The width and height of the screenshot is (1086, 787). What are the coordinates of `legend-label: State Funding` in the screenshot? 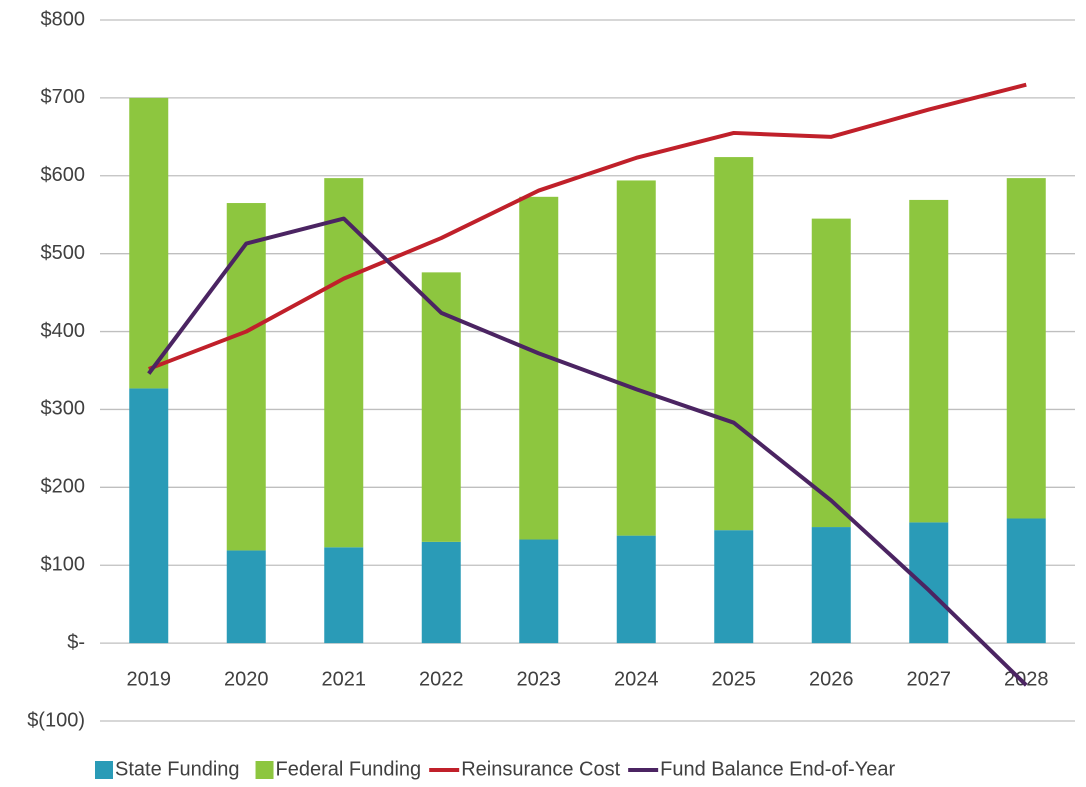 It's located at (177, 769).